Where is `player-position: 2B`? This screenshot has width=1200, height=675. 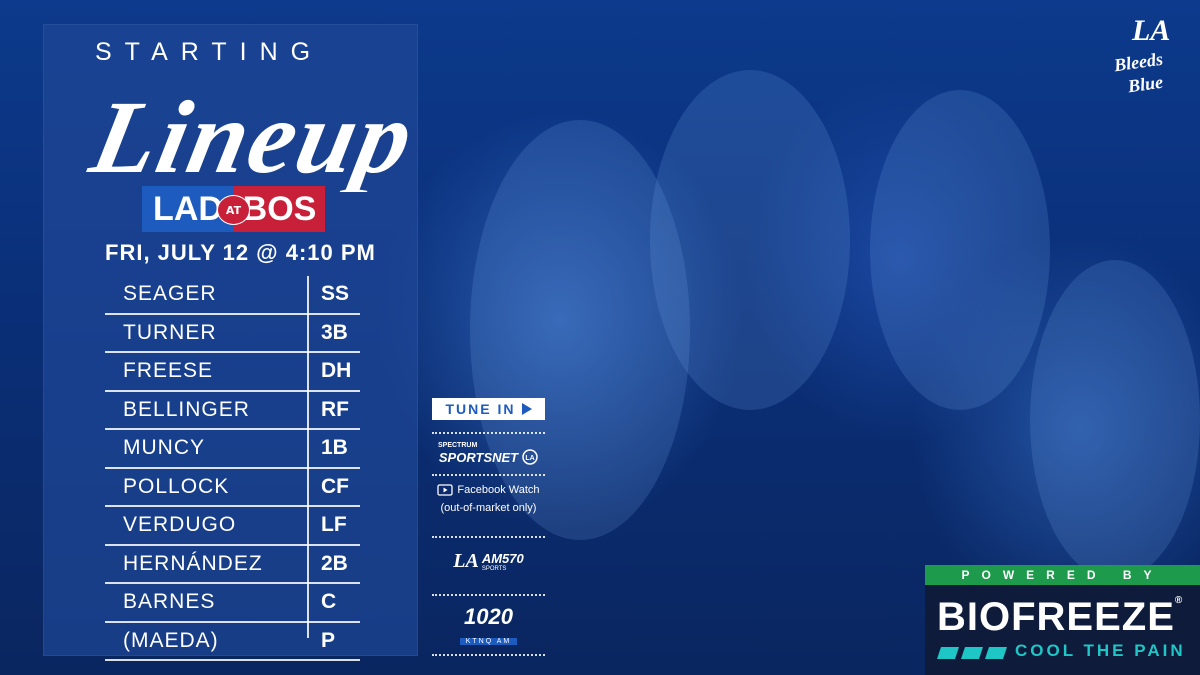 player-position: 2B is located at coordinates (334, 563).